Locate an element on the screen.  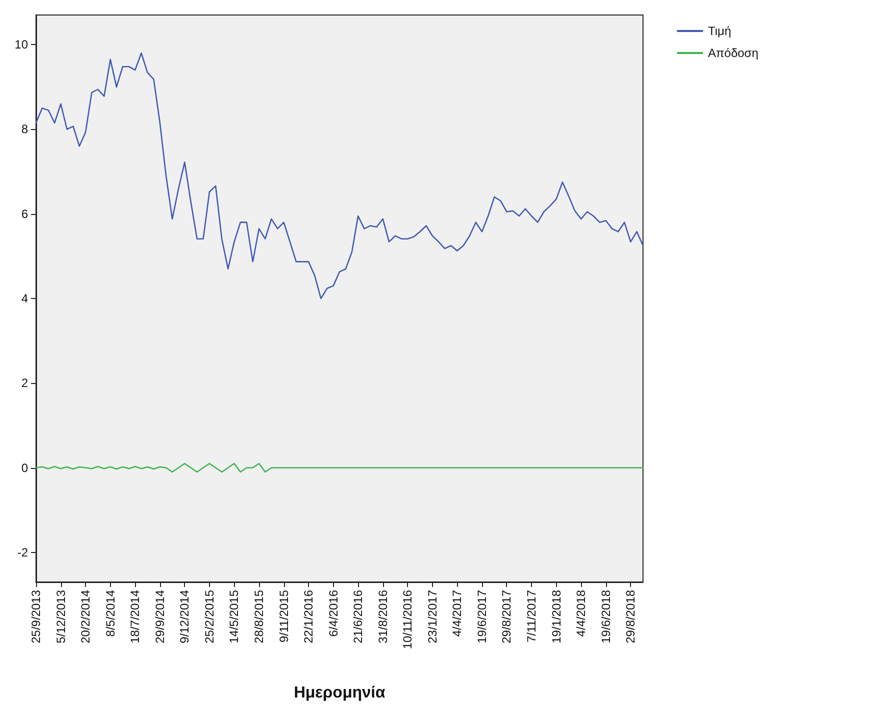
x-tick-label: 19/6/2017 is located at coordinates (481, 617).